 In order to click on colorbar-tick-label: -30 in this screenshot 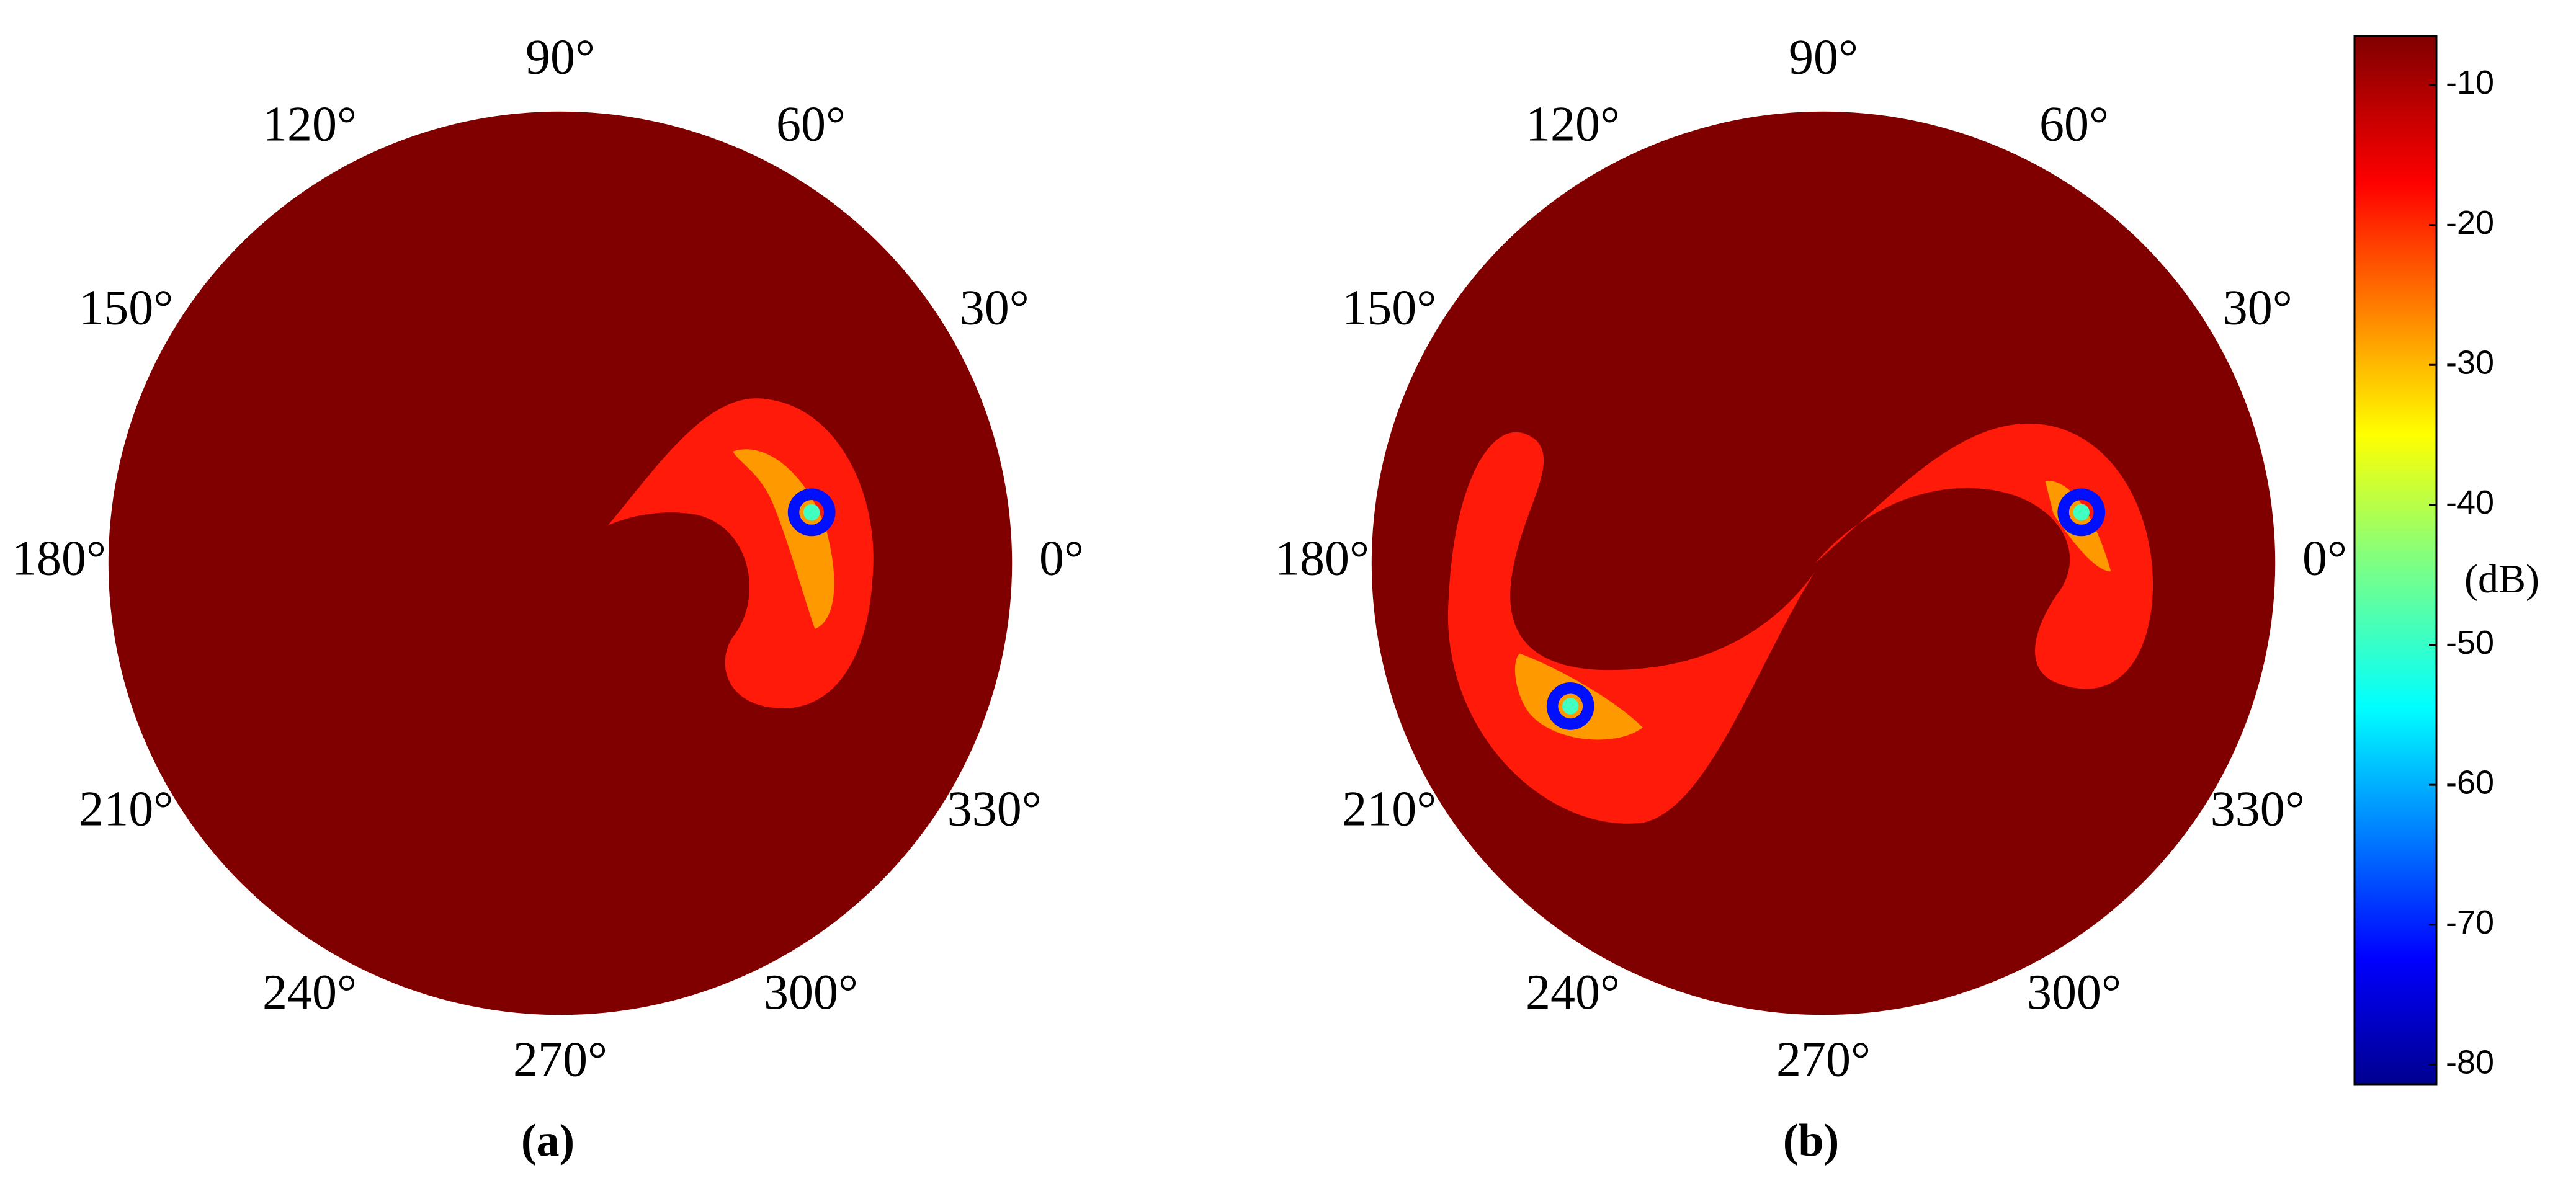, I will do `click(2470, 362)`.